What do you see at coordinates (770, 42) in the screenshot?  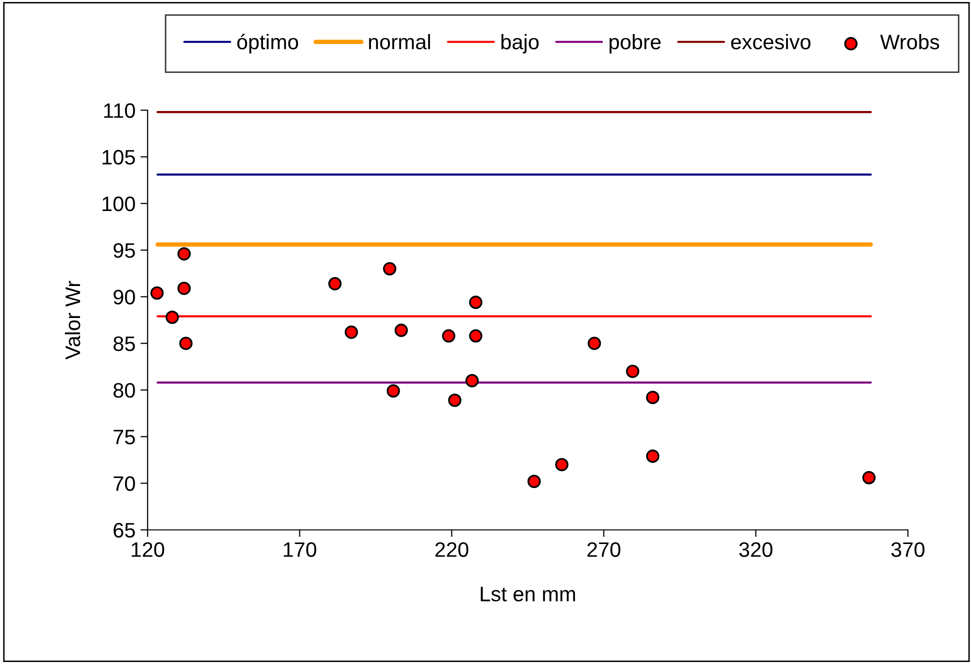 I see `legend-label: excesivo` at bounding box center [770, 42].